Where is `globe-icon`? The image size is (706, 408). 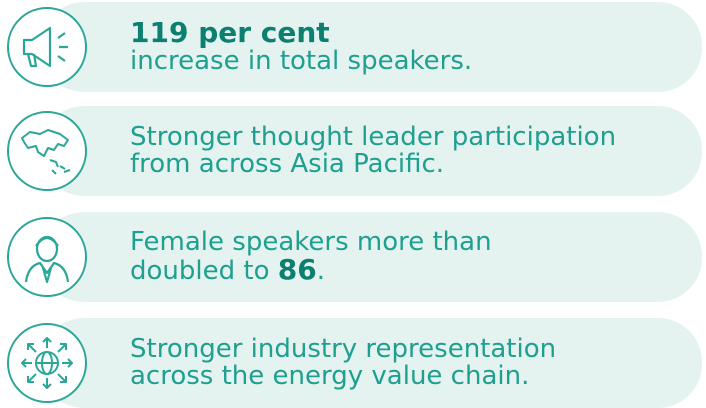 globe-icon is located at coordinates (47, 363).